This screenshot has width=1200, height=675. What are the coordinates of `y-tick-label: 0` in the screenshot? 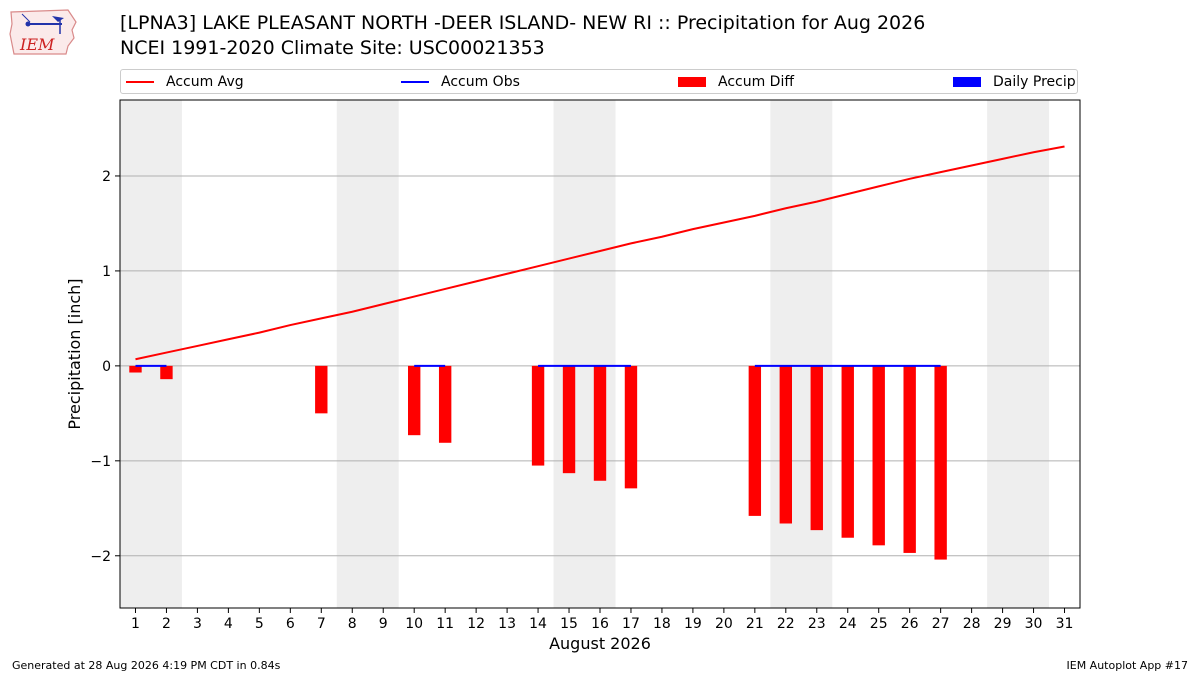 It's located at (106, 367).